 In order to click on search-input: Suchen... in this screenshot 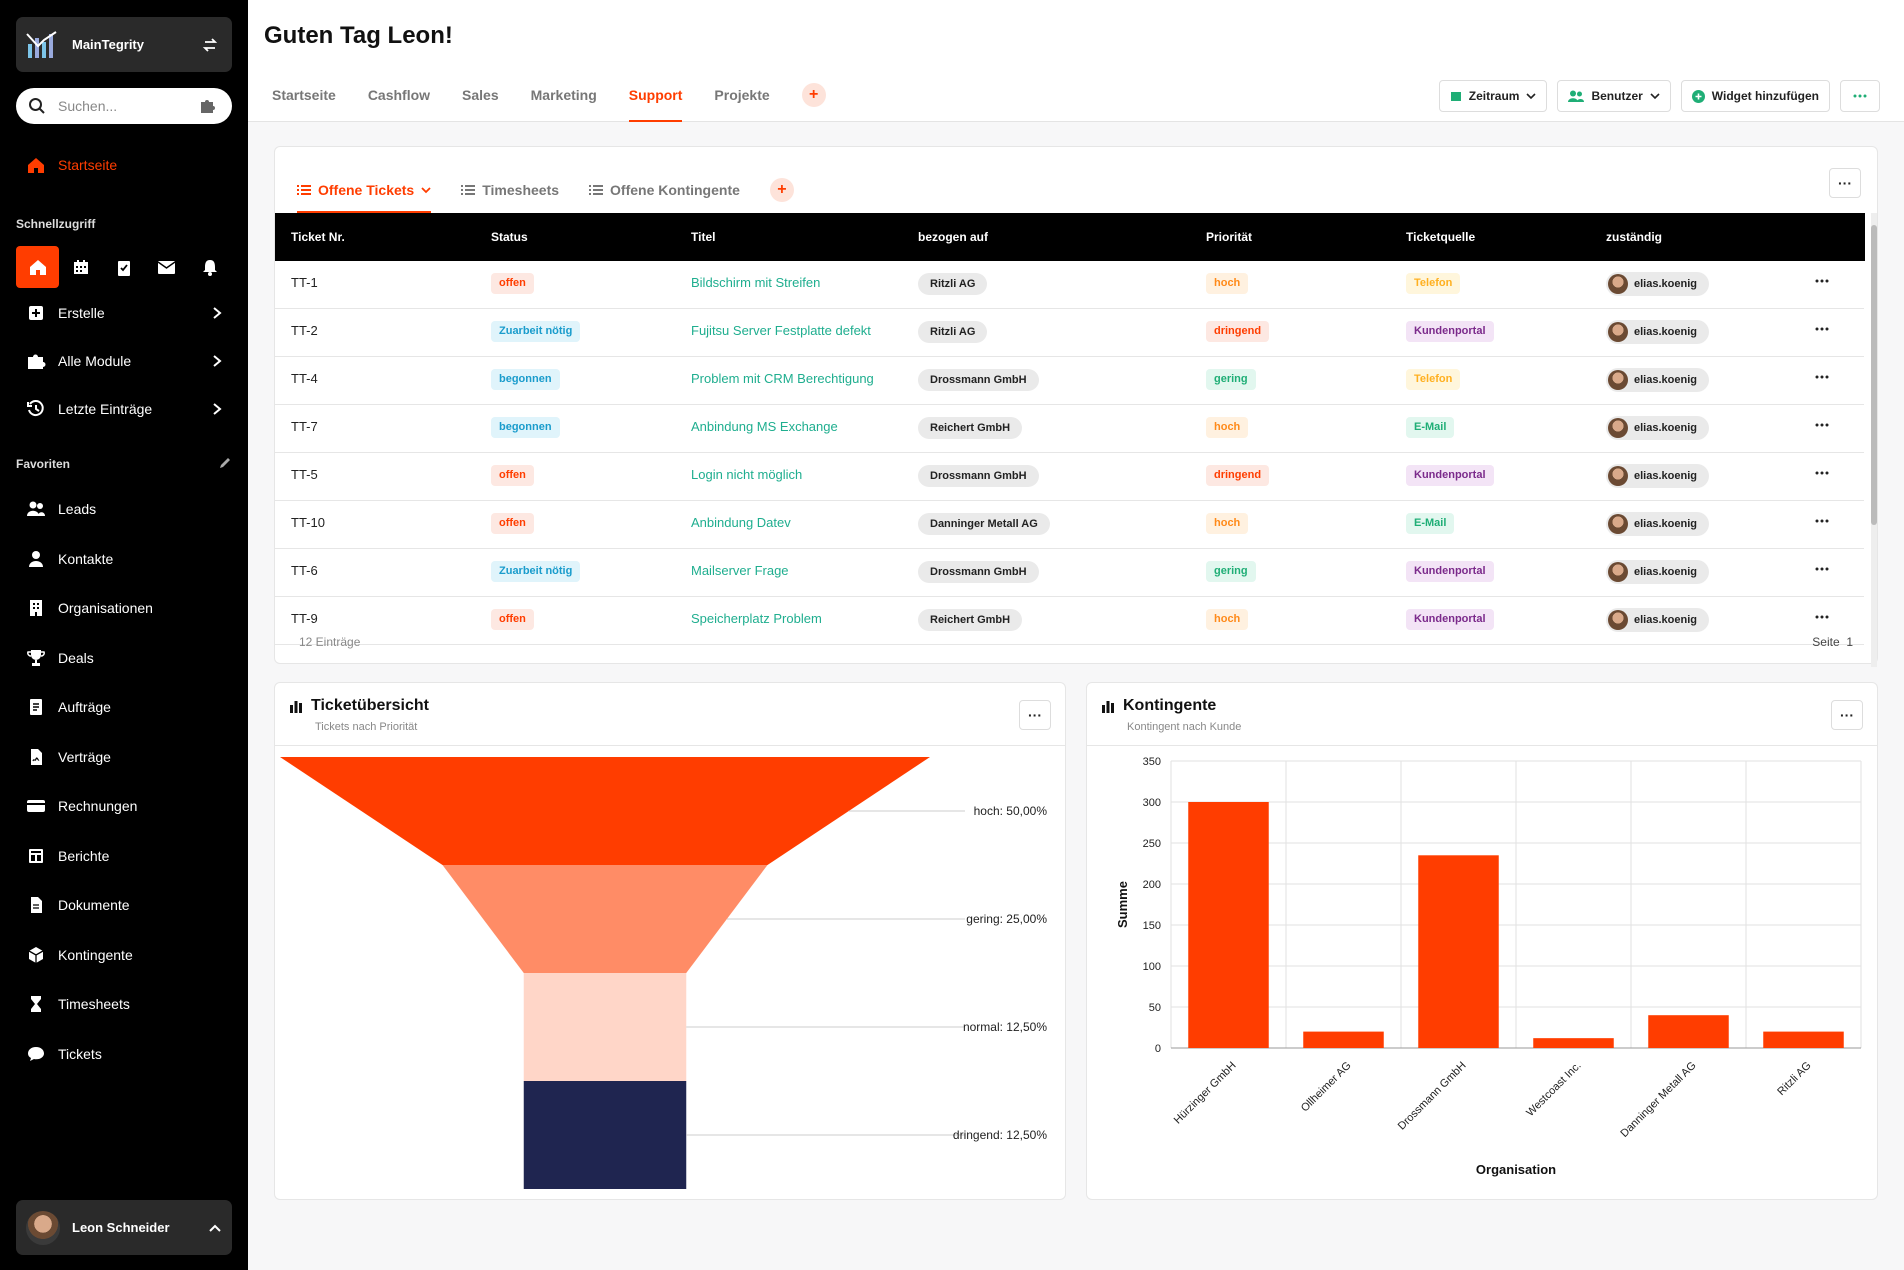, I will do `click(88, 106)`.